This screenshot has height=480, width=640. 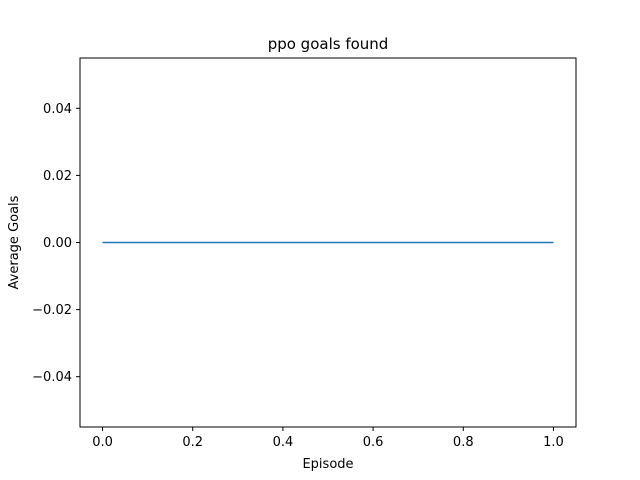 What do you see at coordinates (57, 109) in the screenshot?
I see `y-tick-label: 0.04` at bounding box center [57, 109].